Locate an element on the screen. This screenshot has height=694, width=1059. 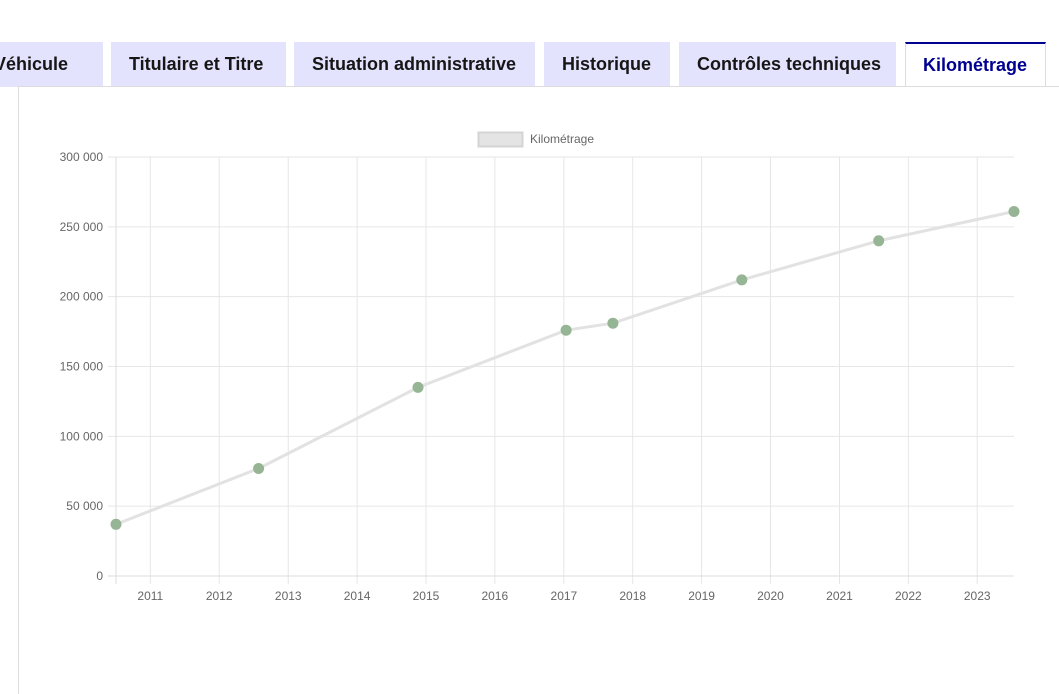
x-tick-label: 2021 is located at coordinates (839, 596).